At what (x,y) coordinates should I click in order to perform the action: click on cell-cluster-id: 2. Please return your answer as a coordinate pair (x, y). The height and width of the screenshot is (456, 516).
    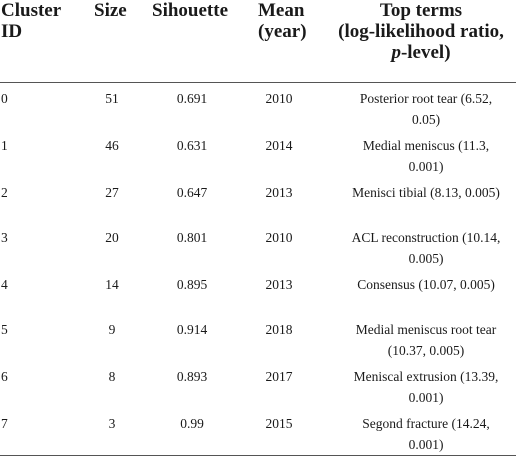
    Looking at the image, I should click on (4, 192).